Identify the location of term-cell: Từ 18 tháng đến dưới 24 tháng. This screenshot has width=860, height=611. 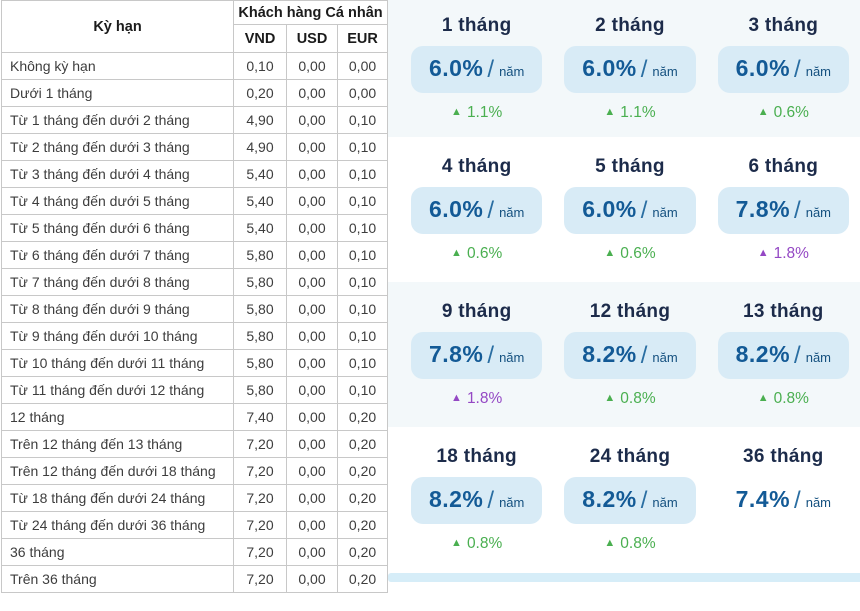
(117, 498).